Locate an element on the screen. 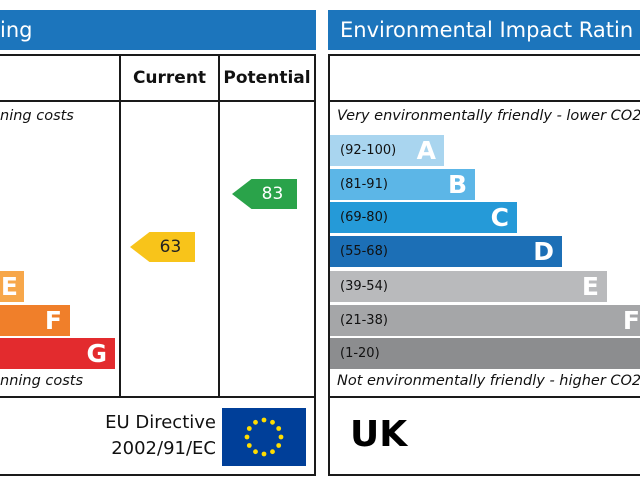 The width and height of the screenshot is (640, 480). eu-stars-icon is located at coordinates (264, 437).